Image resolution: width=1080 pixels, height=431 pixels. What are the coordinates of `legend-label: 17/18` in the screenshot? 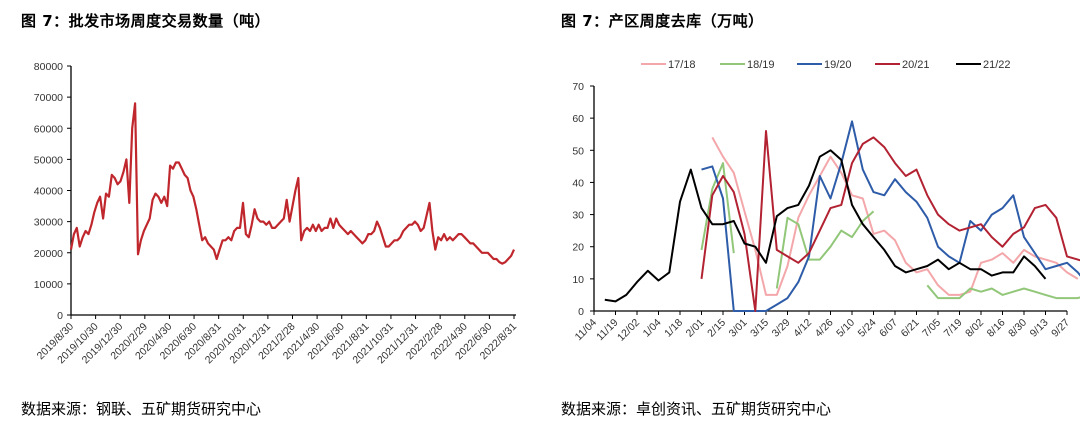 It's located at (682, 65).